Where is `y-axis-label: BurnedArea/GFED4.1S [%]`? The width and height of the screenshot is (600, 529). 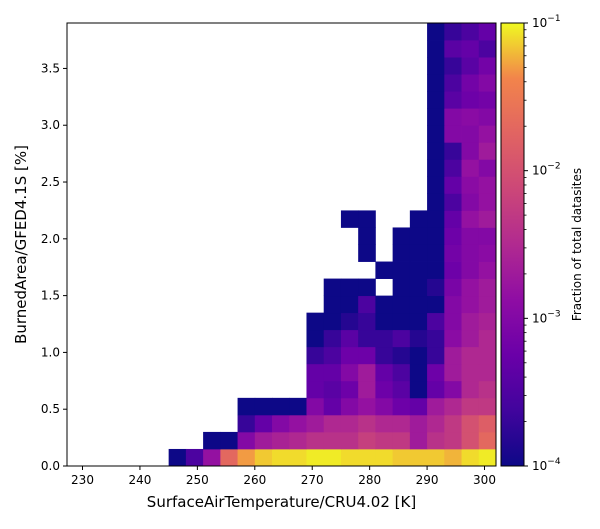 y-axis-label: BurnedArea/GFED4.1S [%] is located at coordinates (21, 244).